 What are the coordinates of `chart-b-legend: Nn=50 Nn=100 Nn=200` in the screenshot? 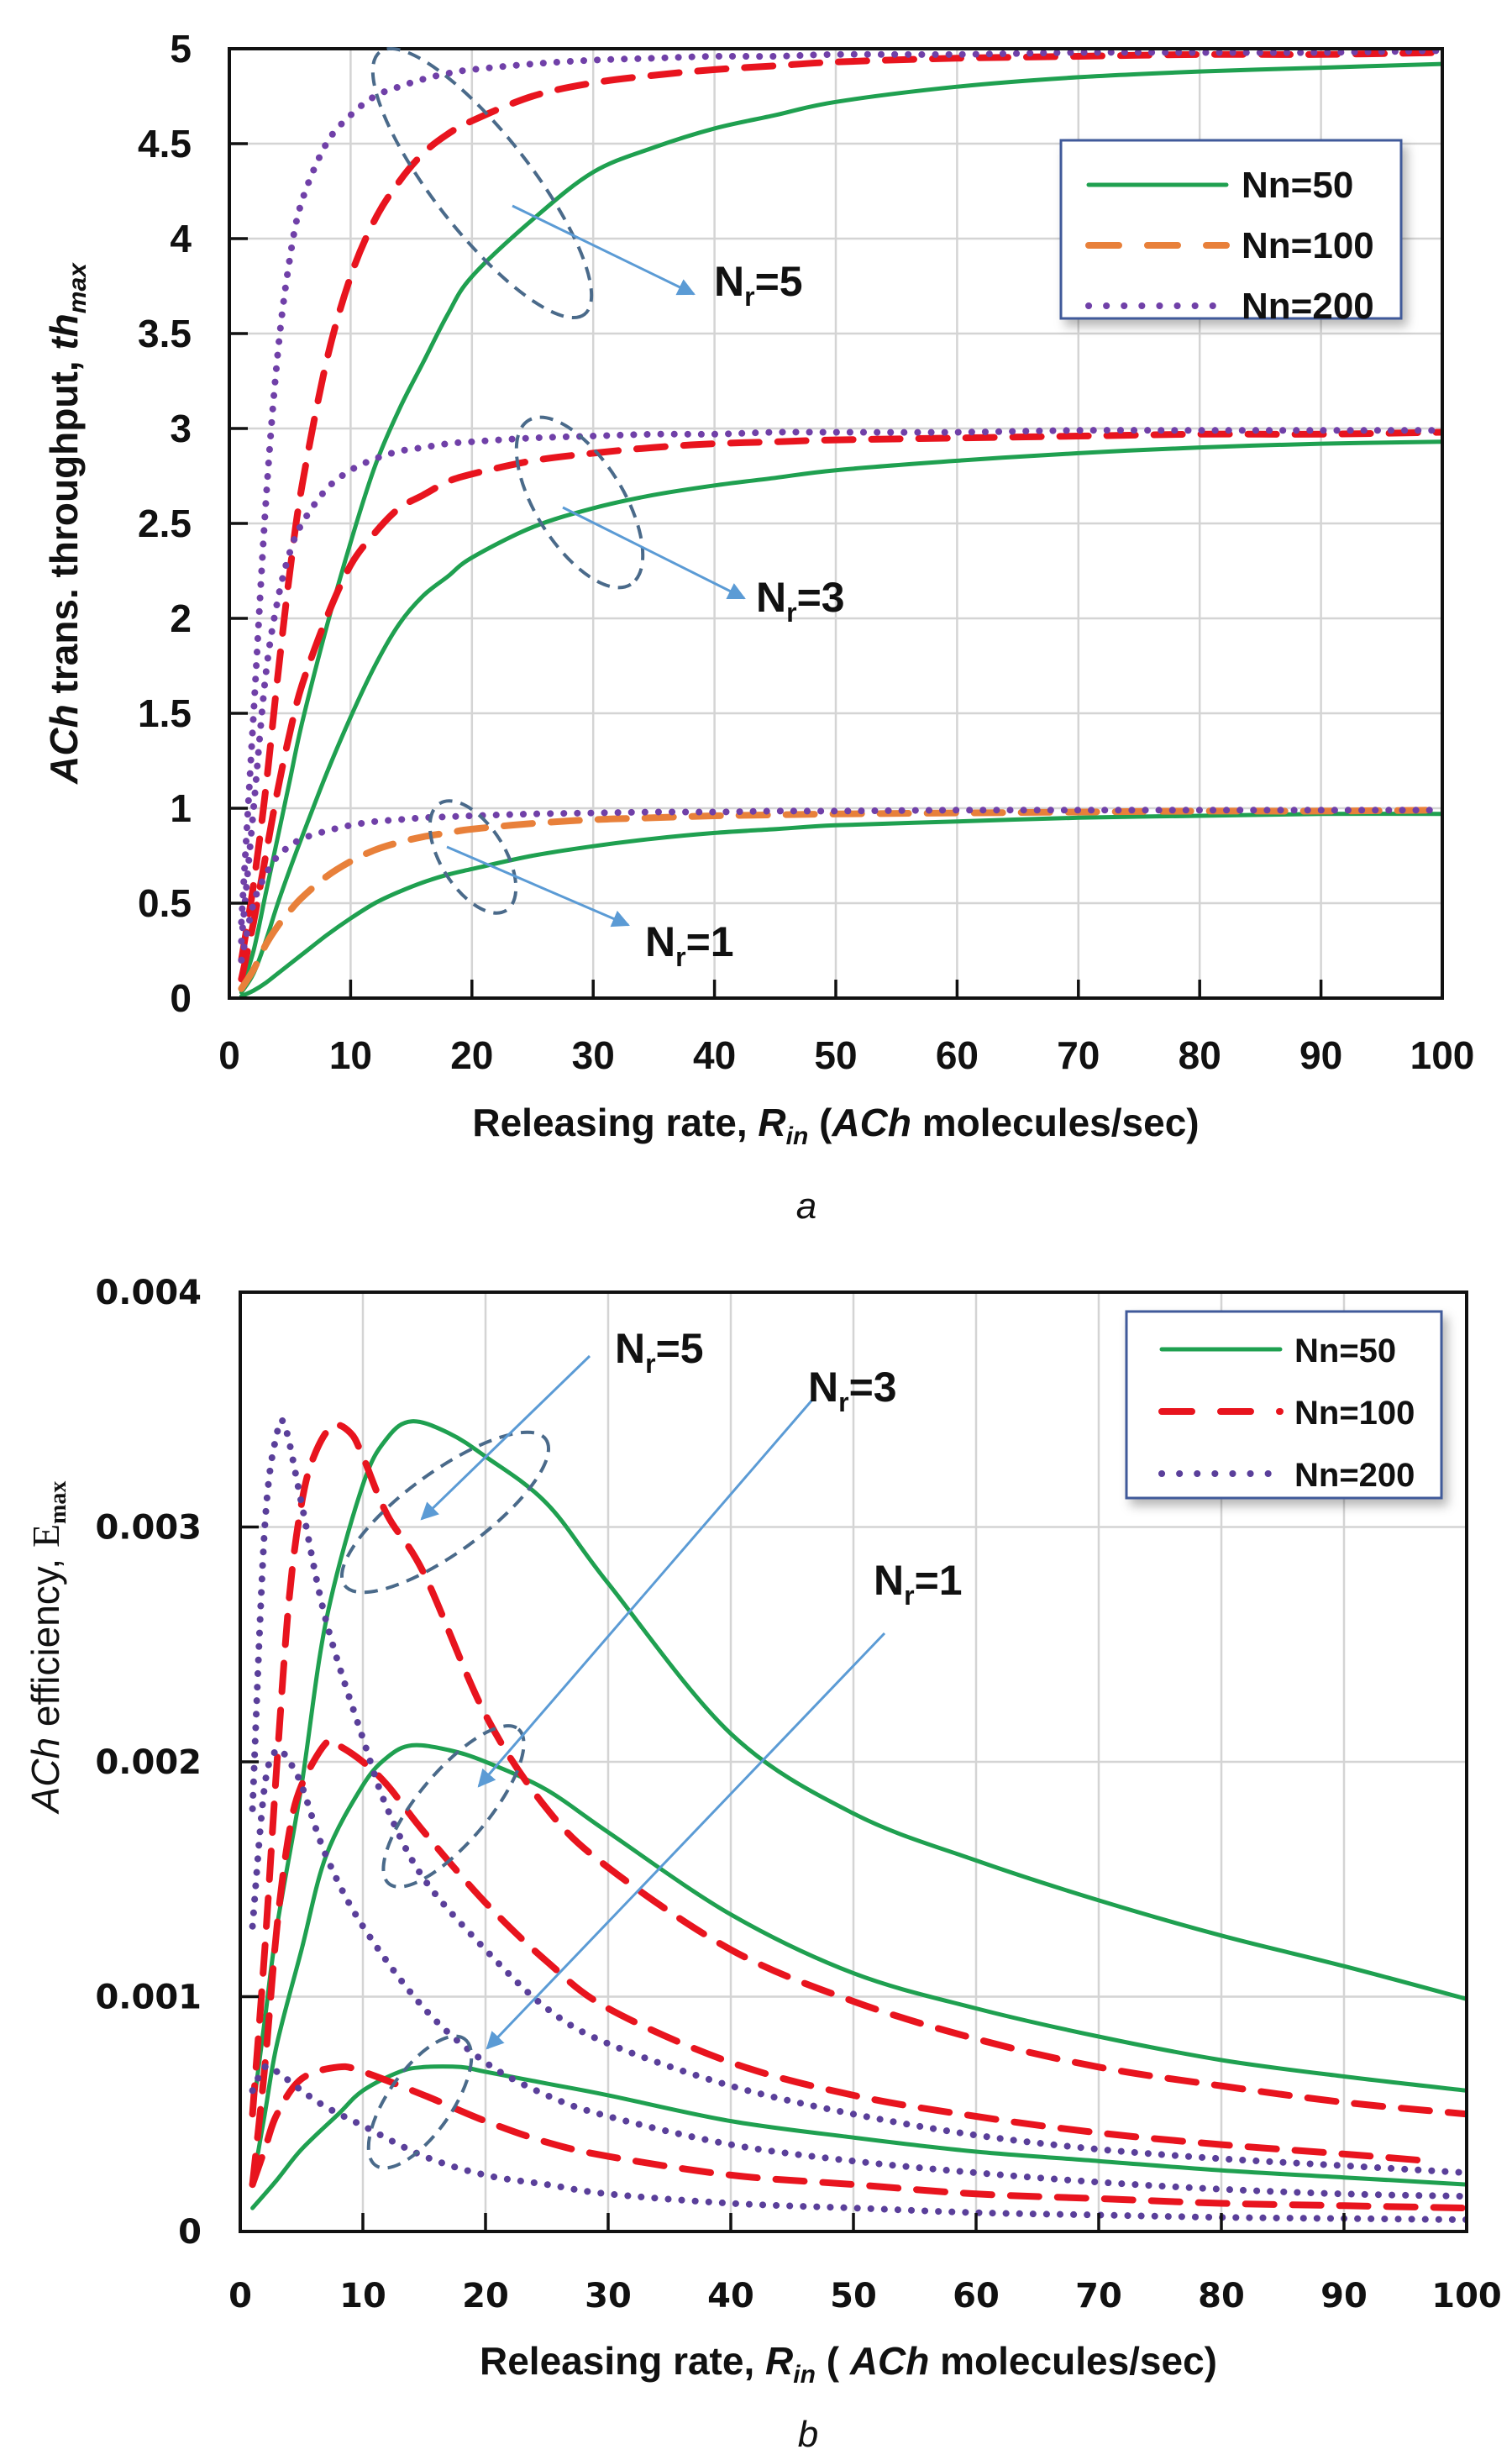 It's located at (1284, 1405).